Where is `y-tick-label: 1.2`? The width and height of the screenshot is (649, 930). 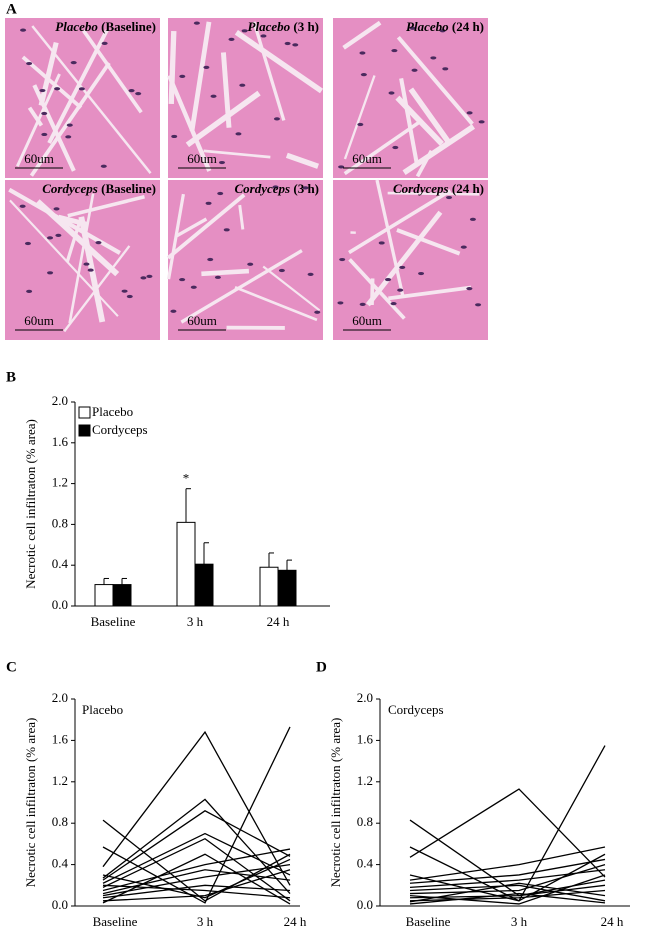
y-tick-label: 1.2 is located at coordinates (60, 780).